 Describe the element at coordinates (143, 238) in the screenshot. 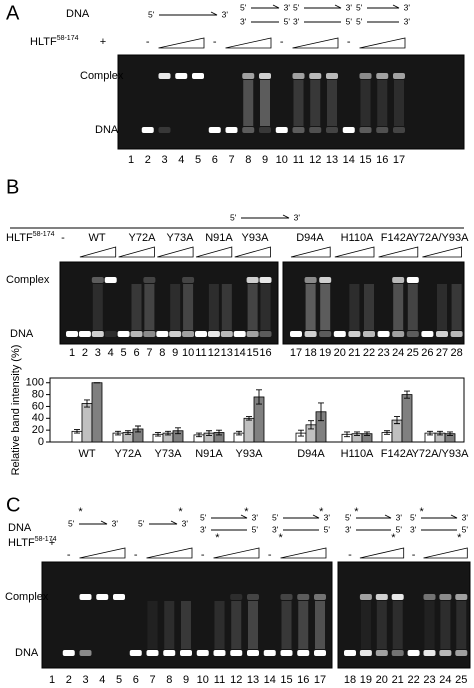

I see `hltf-mark: Y72A` at that location.